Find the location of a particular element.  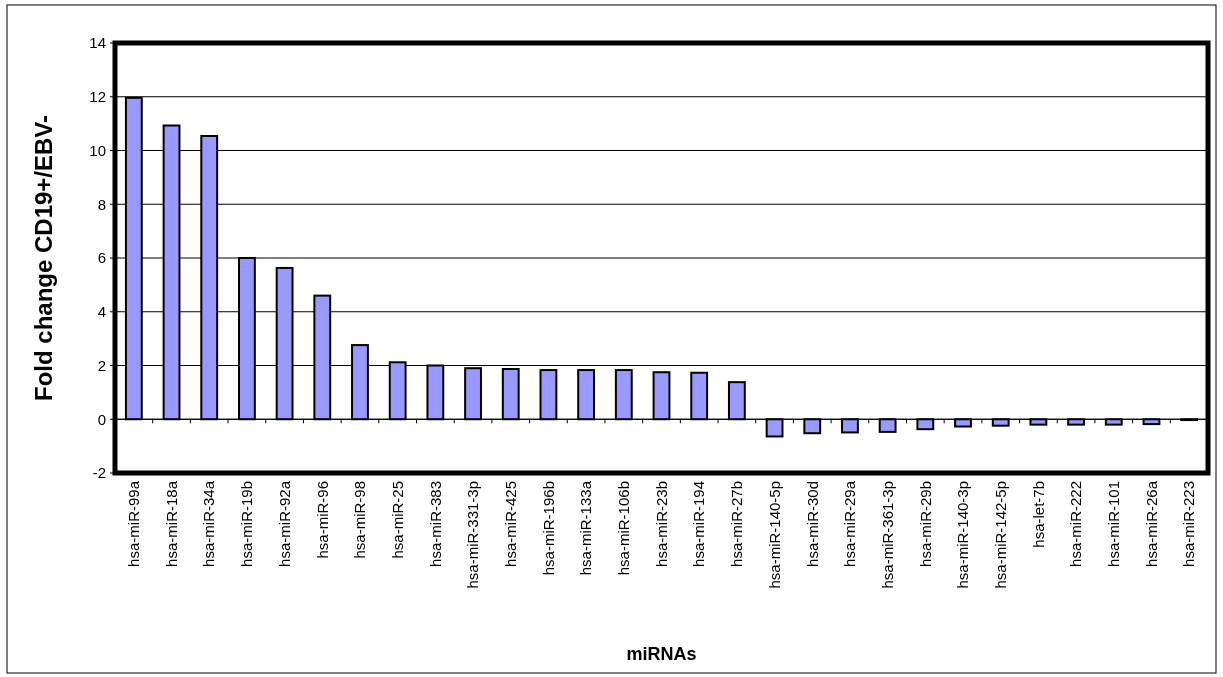

x-tick-label: hsa-miR-34a is located at coordinates (209, 523).